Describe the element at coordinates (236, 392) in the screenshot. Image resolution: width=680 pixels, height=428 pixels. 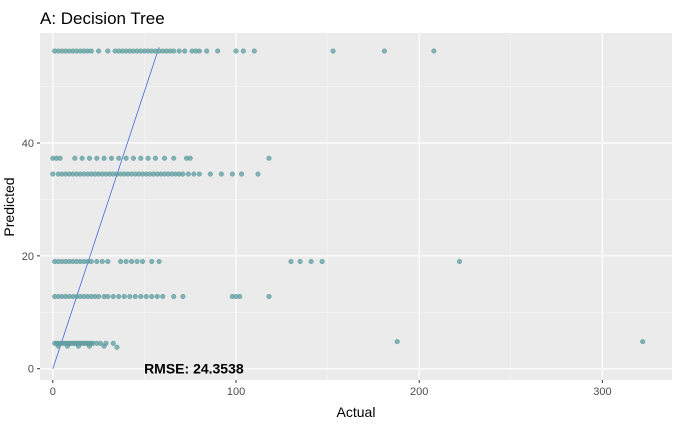
I see `x-tick-label: 100` at that location.